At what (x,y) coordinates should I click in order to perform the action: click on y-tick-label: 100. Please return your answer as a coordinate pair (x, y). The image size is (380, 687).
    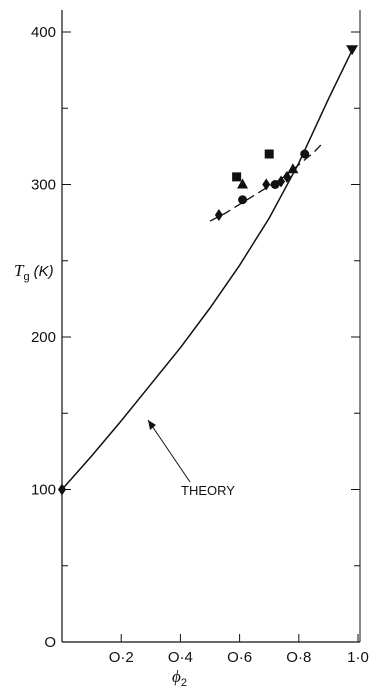
    Looking at the image, I should click on (43, 490).